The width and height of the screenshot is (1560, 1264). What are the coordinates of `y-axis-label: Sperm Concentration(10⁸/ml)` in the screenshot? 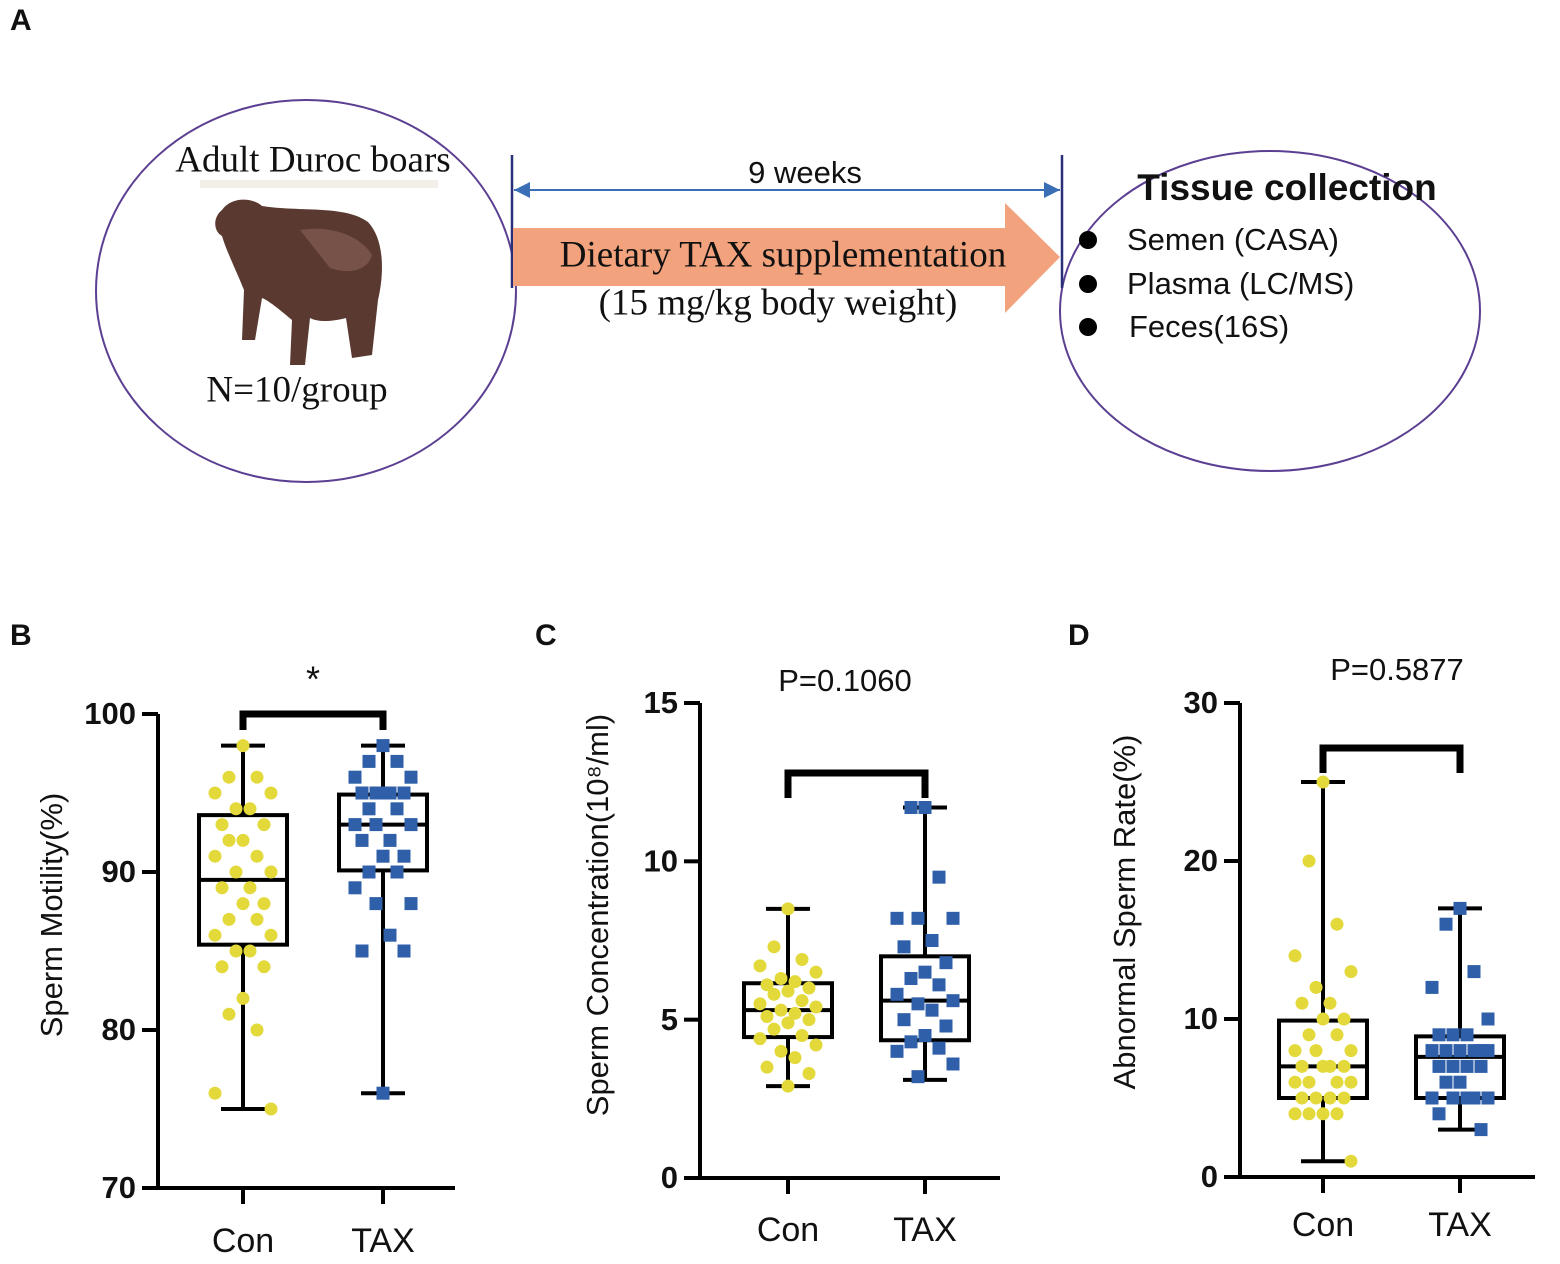 It's located at (597, 915).